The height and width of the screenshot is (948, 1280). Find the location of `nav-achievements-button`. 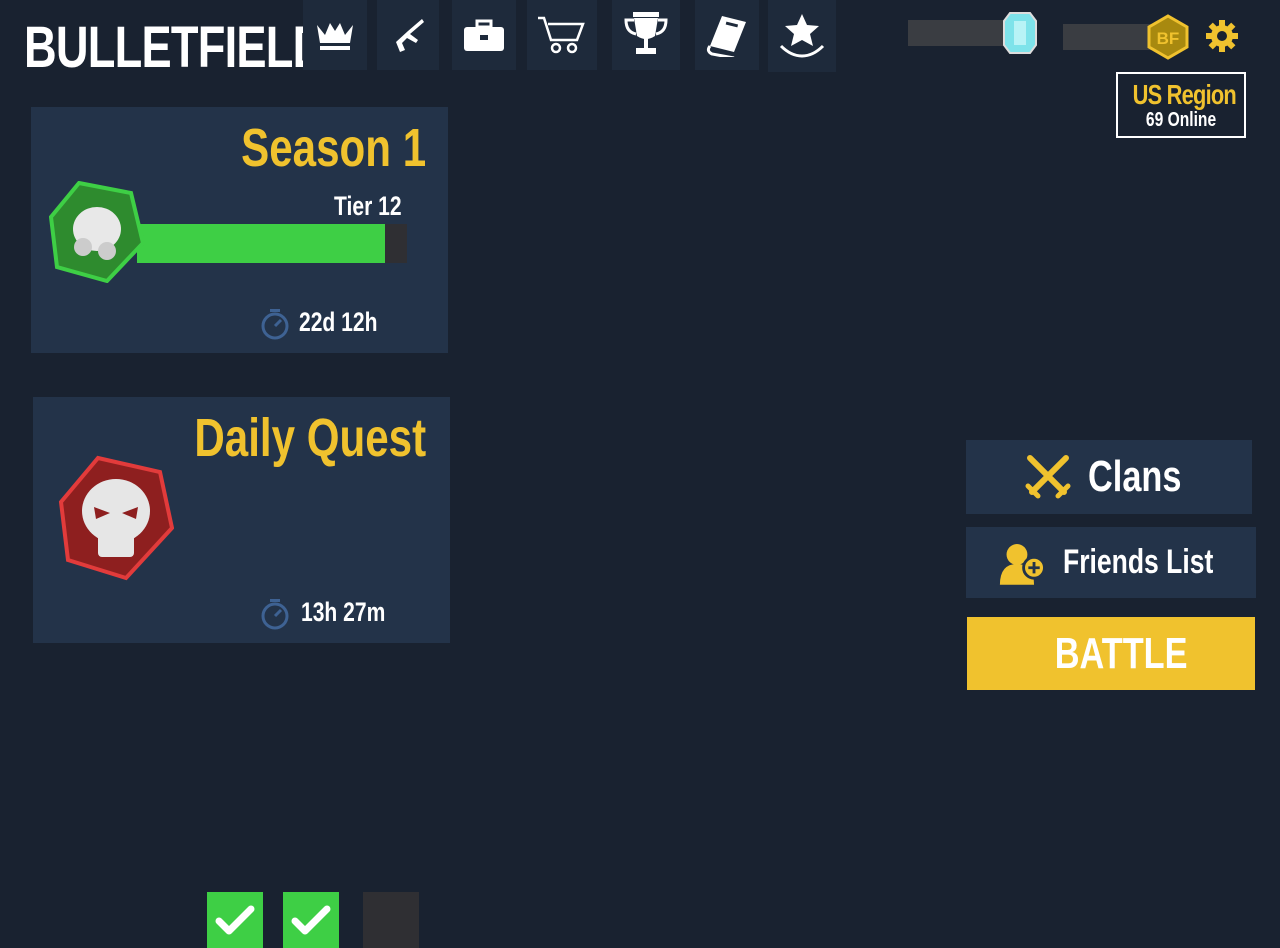

nav-achievements-button is located at coordinates (802, 36).